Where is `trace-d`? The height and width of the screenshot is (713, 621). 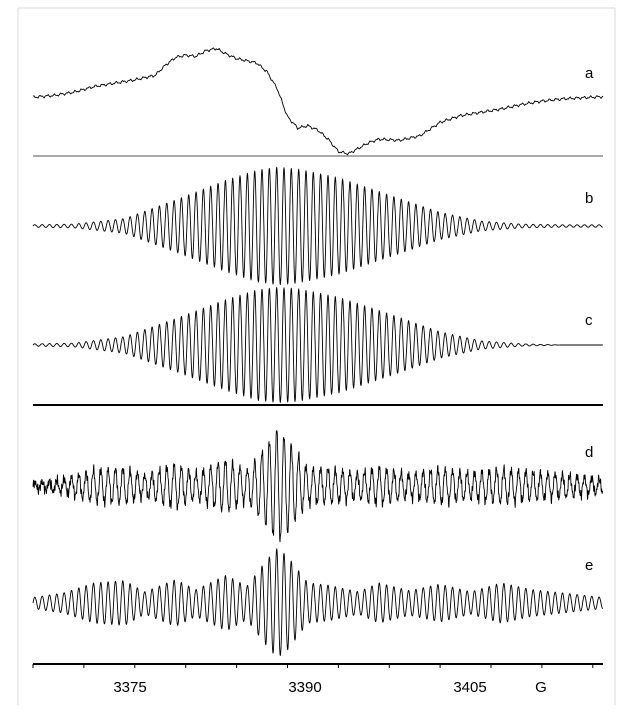 trace-d is located at coordinates (318, 486).